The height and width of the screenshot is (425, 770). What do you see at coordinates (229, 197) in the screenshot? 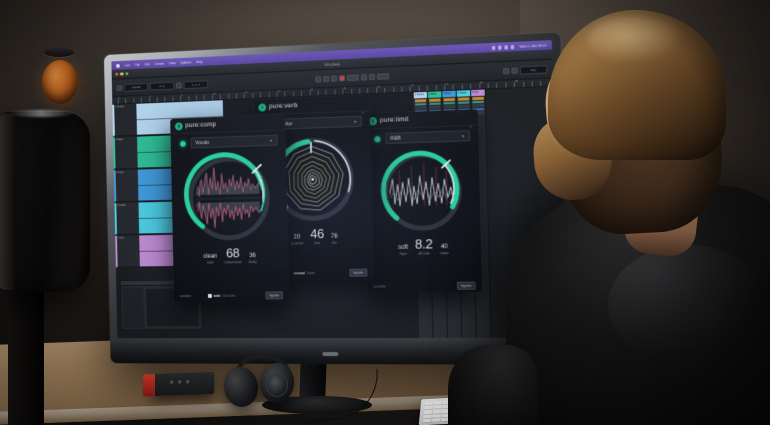
I see `comp-dial` at bounding box center [229, 197].